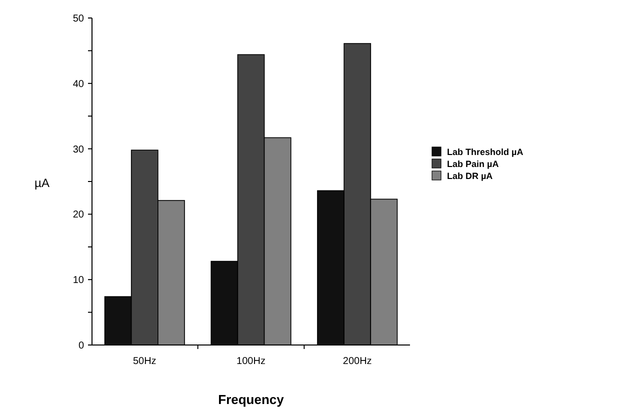 The image size is (617, 414). Describe the element at coordinates (42, 183) in the screenshot. I see `y-axis-title: µA` at that location.